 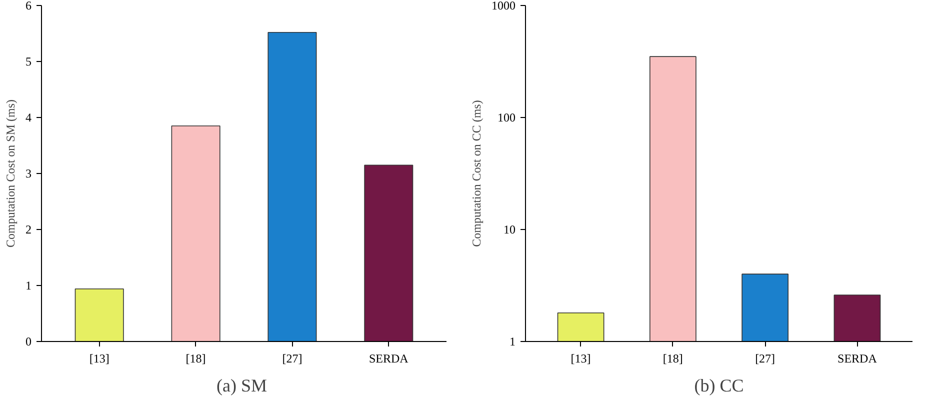 I want to click on y-tick-label: 2, so click(x=29, y=229).